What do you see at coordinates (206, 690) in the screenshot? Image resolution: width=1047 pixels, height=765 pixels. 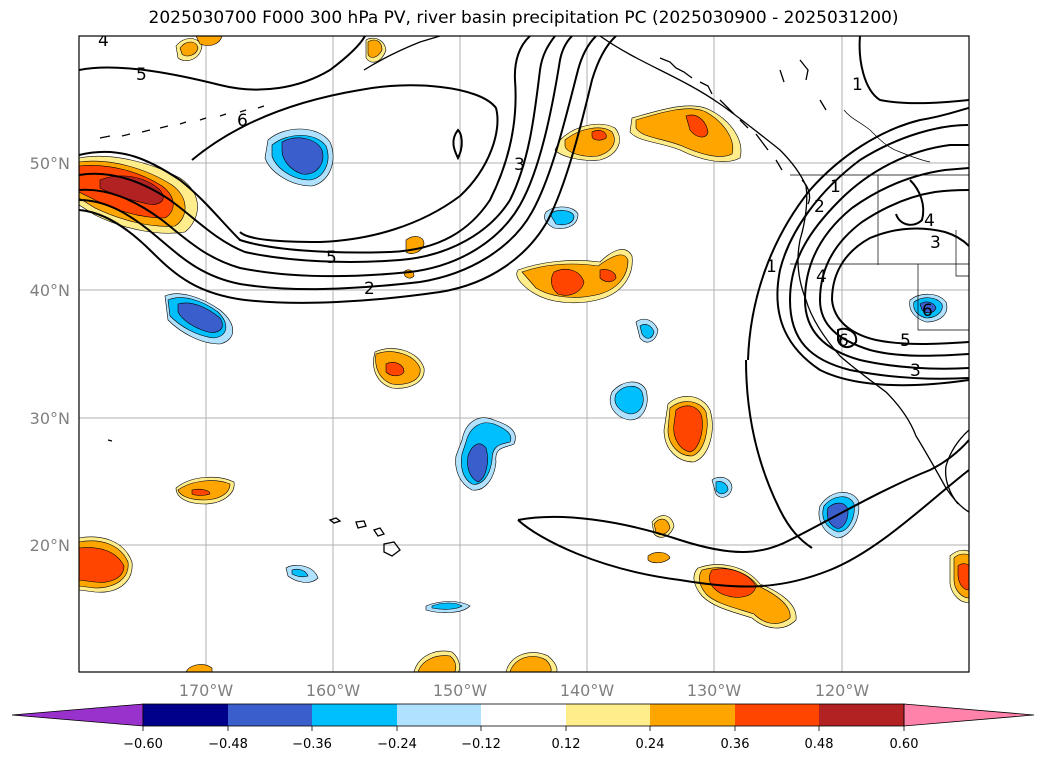 I see `lon-tick-label: 170°W` at bounding box center [206, 690].